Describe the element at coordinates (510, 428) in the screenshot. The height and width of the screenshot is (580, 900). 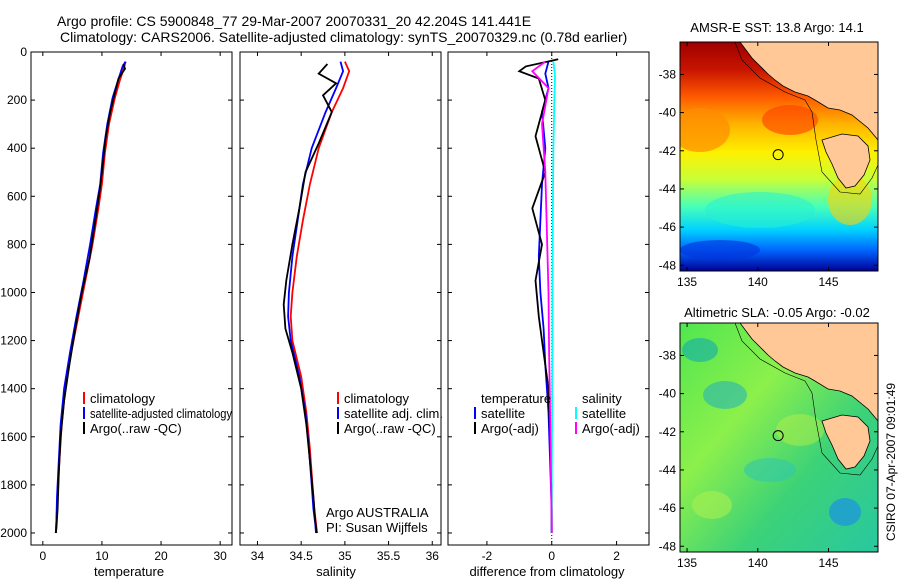
I see `legend-temp-argo: Argo(-adj)` at that location.